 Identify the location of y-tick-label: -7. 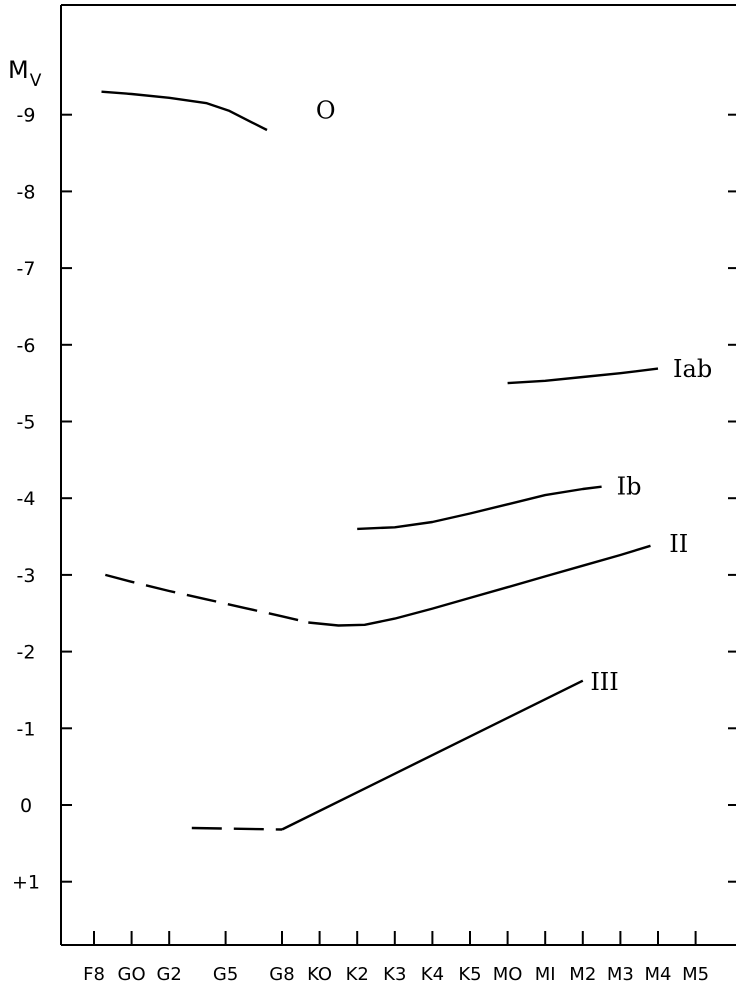
(26, 269).